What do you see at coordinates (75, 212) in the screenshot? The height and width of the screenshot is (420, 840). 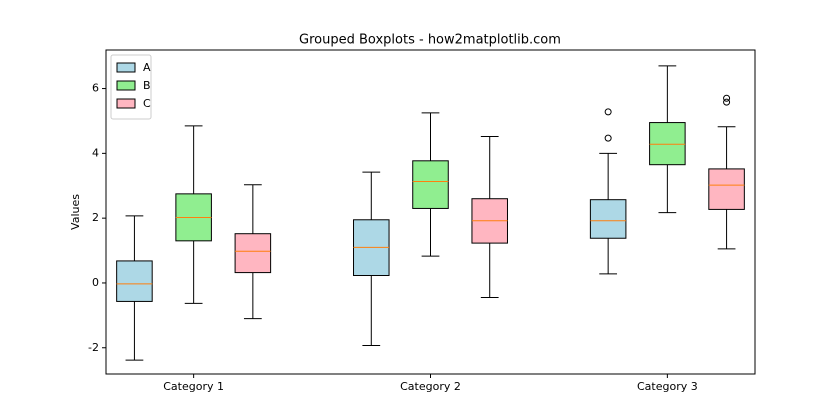 I see `y-axis-label: Values` at bounding box center [75, 212].